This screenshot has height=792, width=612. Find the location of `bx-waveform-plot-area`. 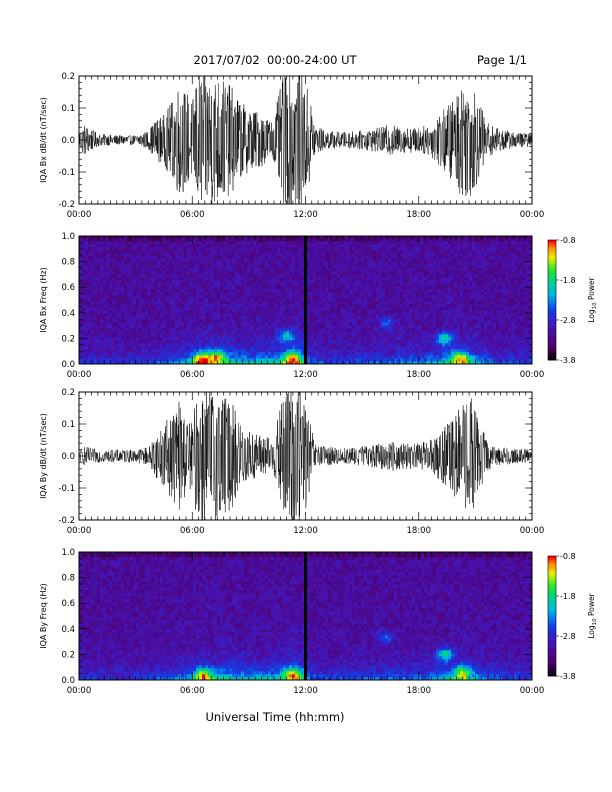

bx-waveform-plot-area is located at coordinates (305, 140).